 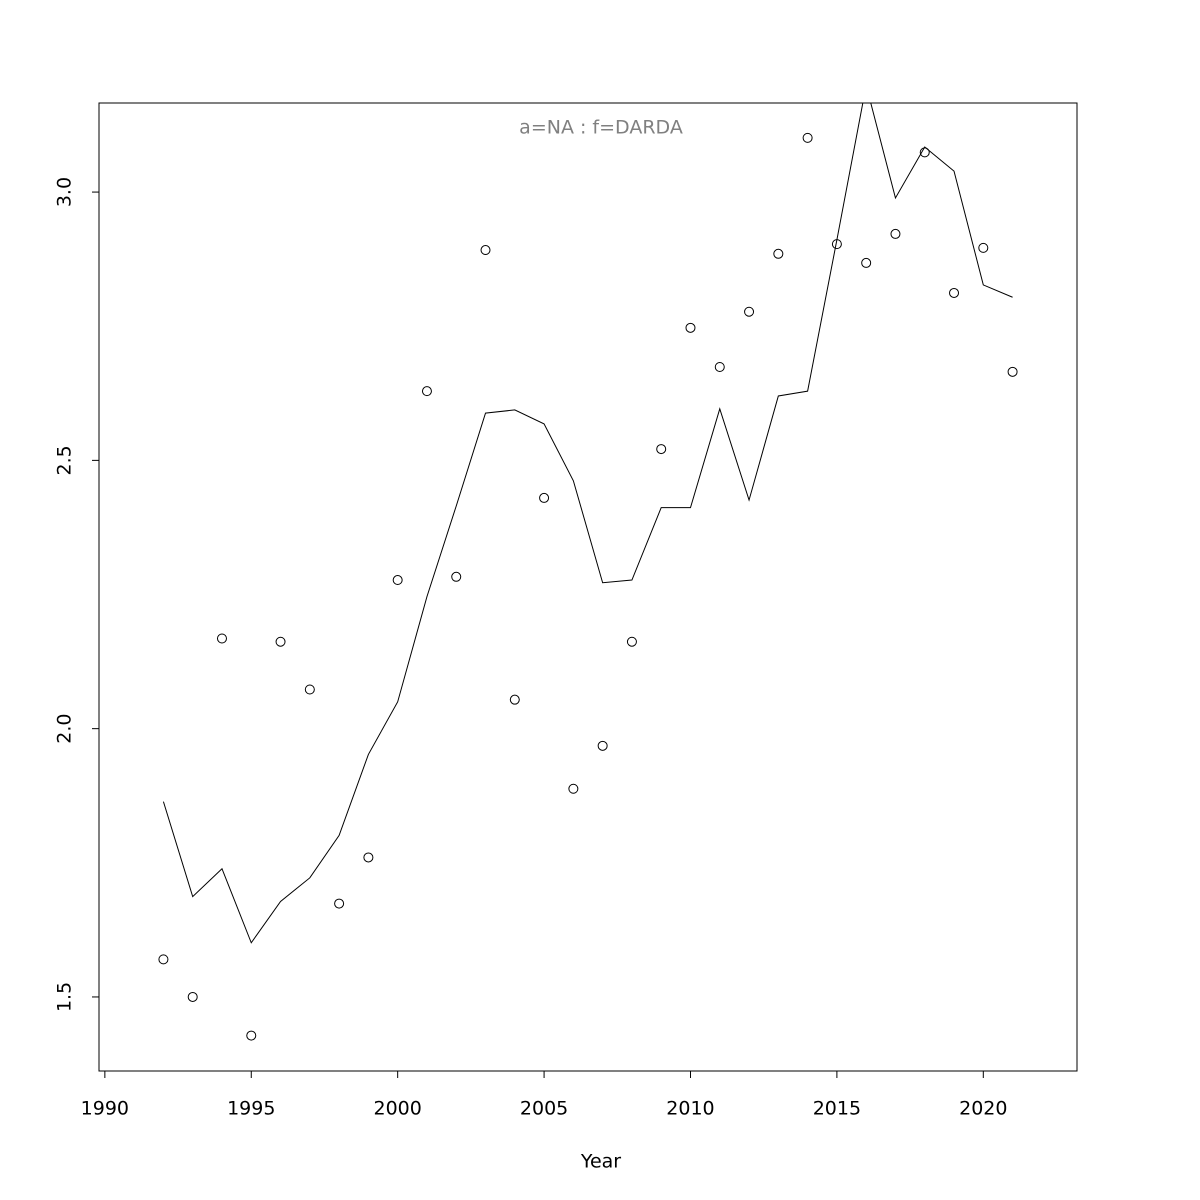 What do you see at coordinates (544, 1109) in the screenshot?
I see `x-tick-label: 2005` at bounding box center [544, 1109].